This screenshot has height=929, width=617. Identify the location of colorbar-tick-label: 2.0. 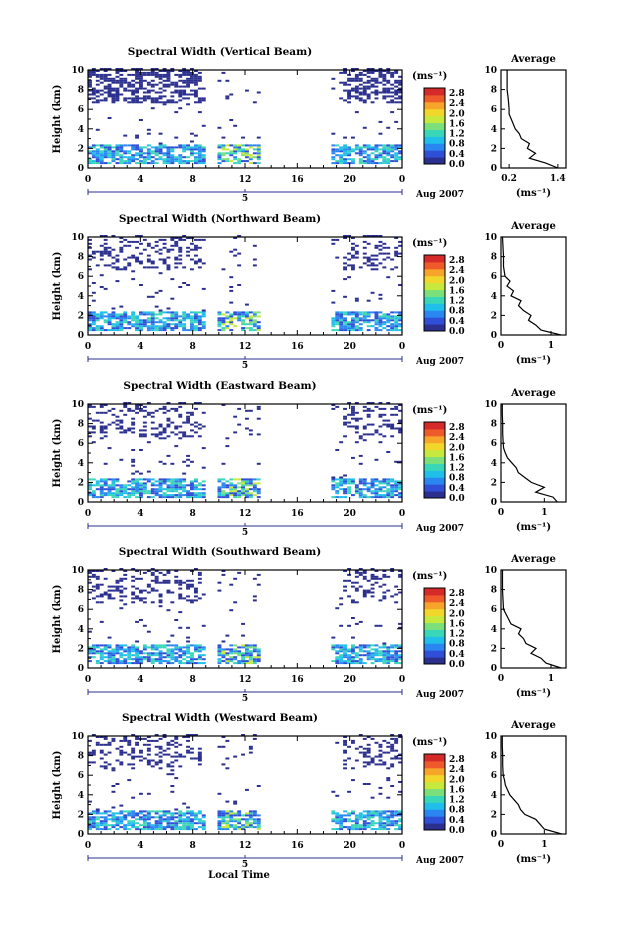
(457, 780).